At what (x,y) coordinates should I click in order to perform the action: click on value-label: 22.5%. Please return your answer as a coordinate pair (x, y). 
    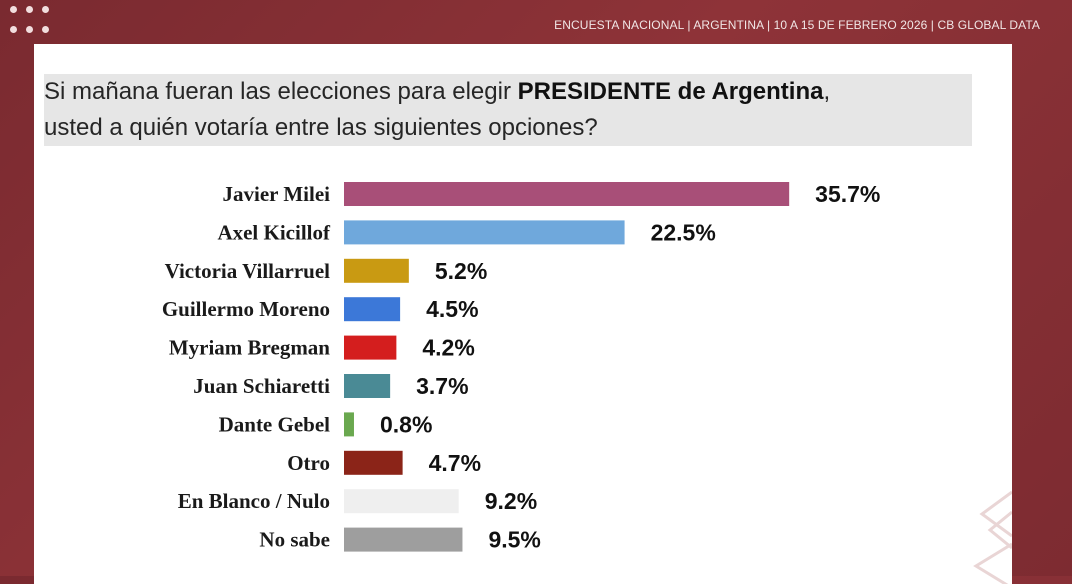
    Looking at the image, I should click on (683, 232).